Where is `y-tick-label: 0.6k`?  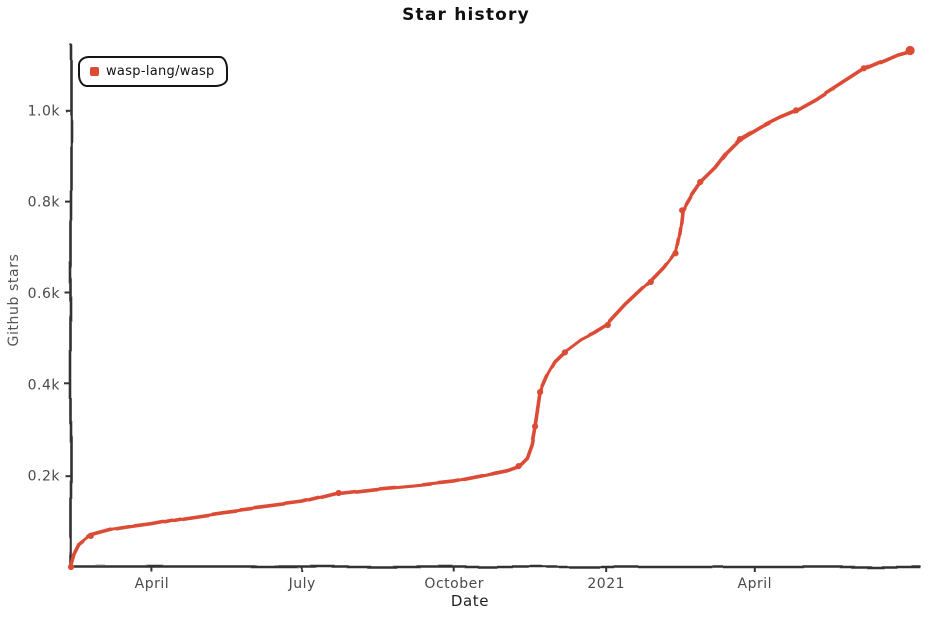
y-tick-label: 0.6k is located at coordinates (44, 294).